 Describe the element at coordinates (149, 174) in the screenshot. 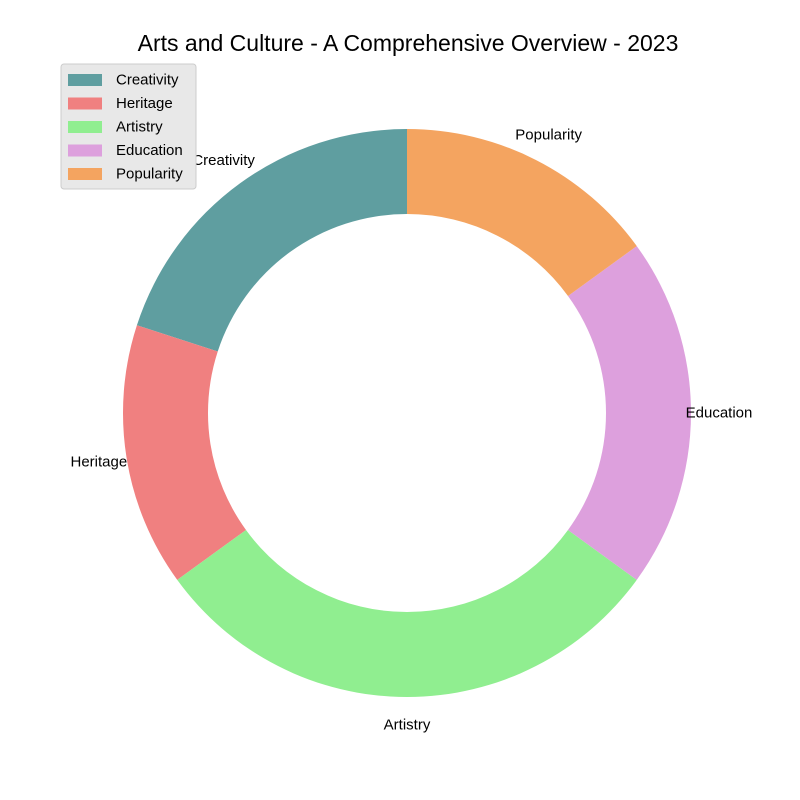

I see `legend-label-popularity: Popularity` at that location.